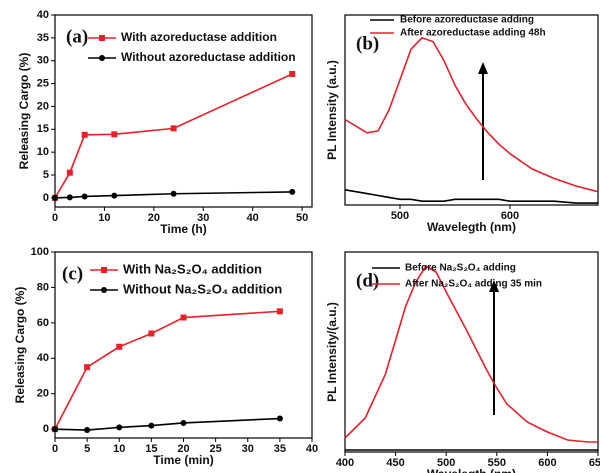 This screenshot has width=600, height=473. I want to click on x-tick-label: 15, so click(151, 449).